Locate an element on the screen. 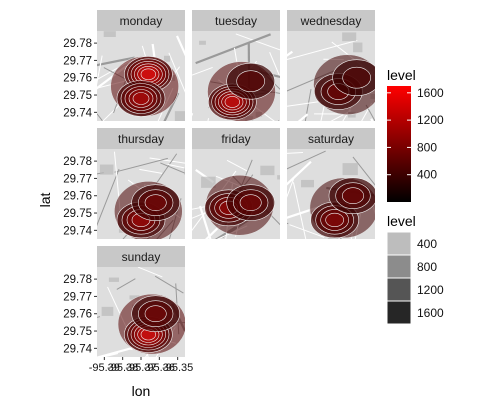 This screenshot has width=493, height=407. facet-label: thursday is located at coordinates (141, 139).